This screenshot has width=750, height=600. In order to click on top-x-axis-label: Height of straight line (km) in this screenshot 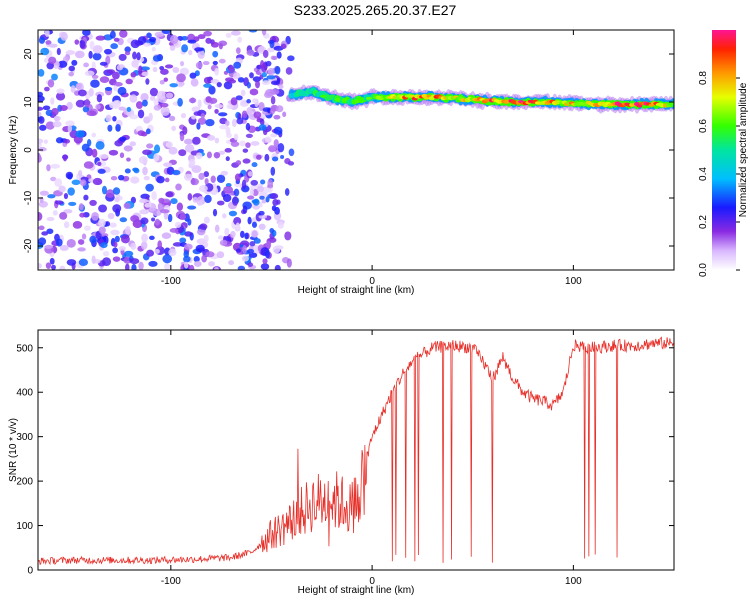, I will do `click(356, 290)`.